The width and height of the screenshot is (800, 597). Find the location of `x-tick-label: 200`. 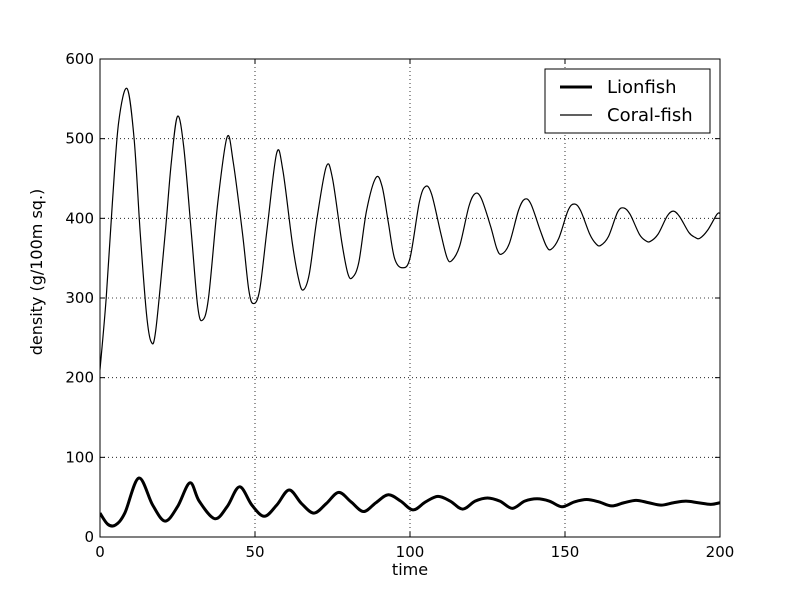

x-tick-label: 200 is located at coordinates (720, 552).